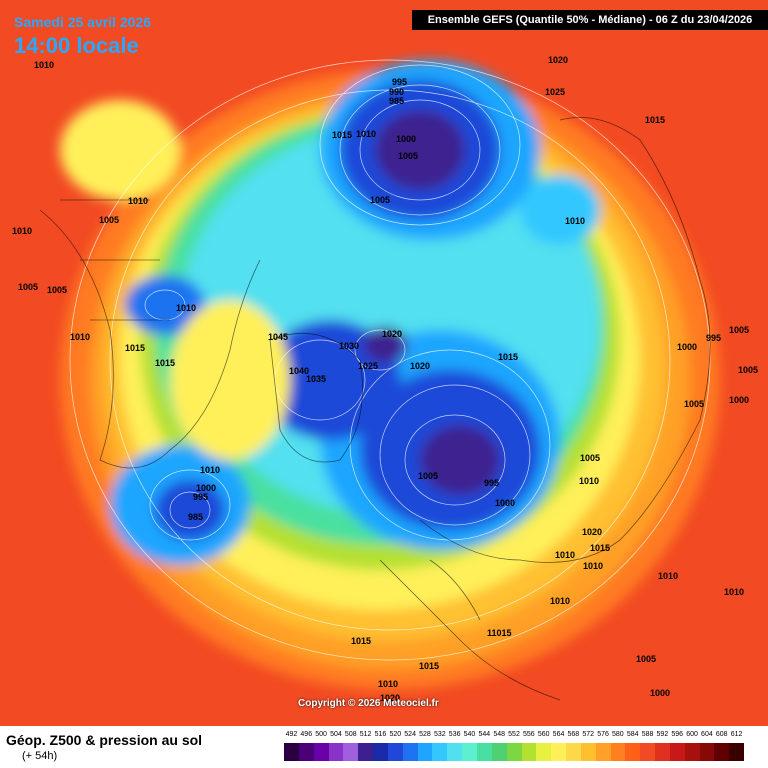 This screenshot has height=768, width=768. What do you see at coordinates (291, 734) in the screenshot?
I see `legend-label: 492` at bounding box center [291, 734].